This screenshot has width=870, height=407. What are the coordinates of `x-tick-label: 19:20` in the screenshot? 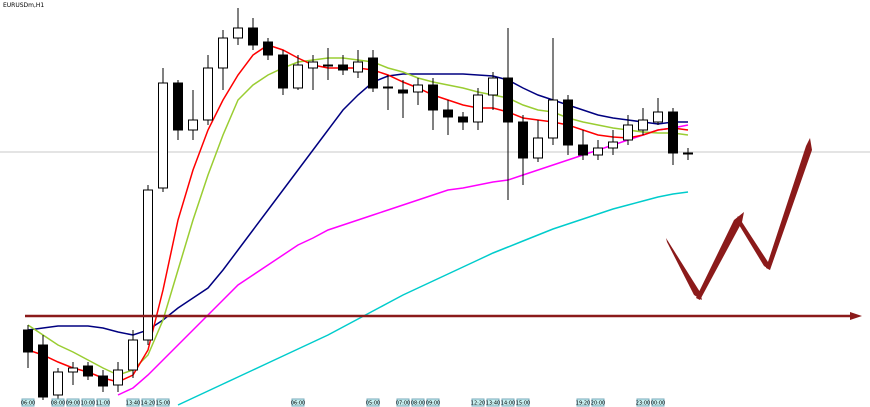 It's located at (583, 404).